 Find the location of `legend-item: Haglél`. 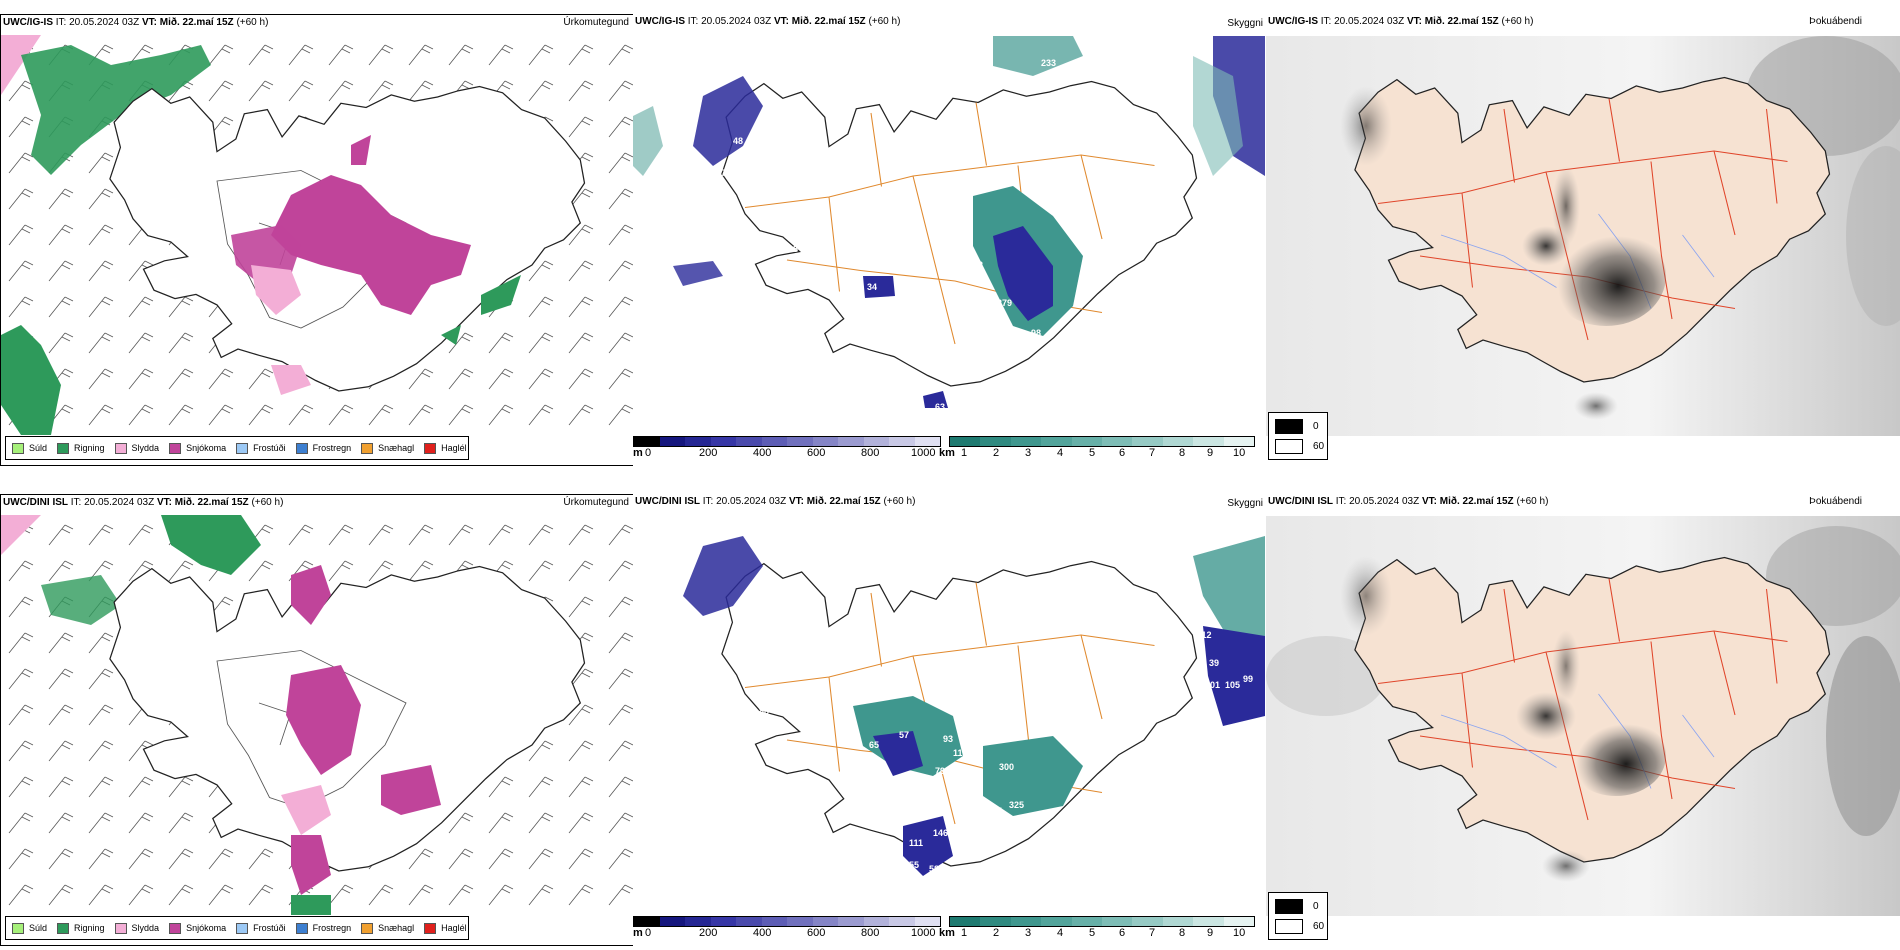

legend-item: Haglél is located at coordinates (445, 448).